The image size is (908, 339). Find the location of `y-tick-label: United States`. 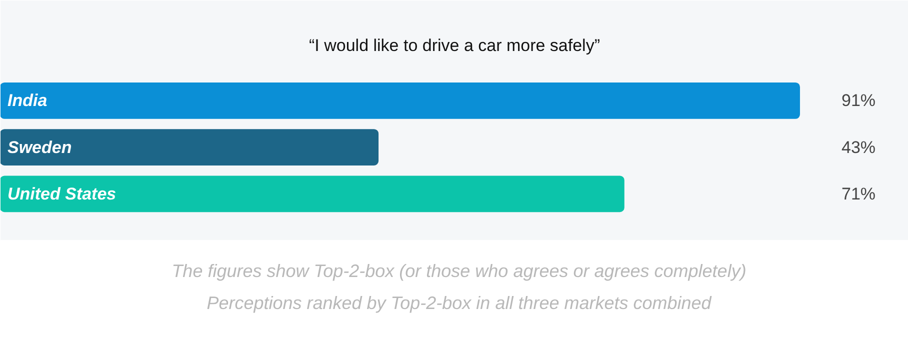

y-tick-label: United States is located at coordinates (62, 194).